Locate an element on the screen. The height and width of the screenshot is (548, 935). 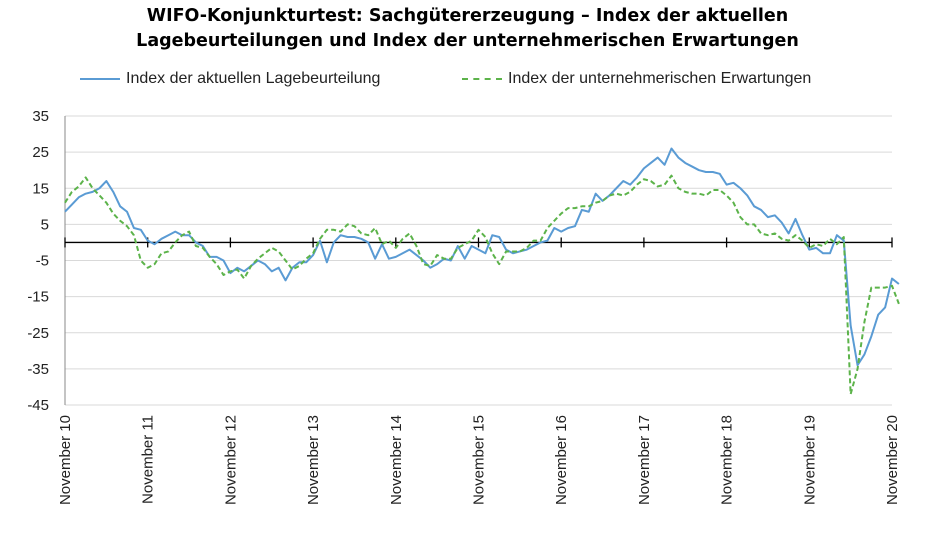
legend-item-erwartungen: Index der unternehmerischen Erwartungen is located at coordinates (636, 79).